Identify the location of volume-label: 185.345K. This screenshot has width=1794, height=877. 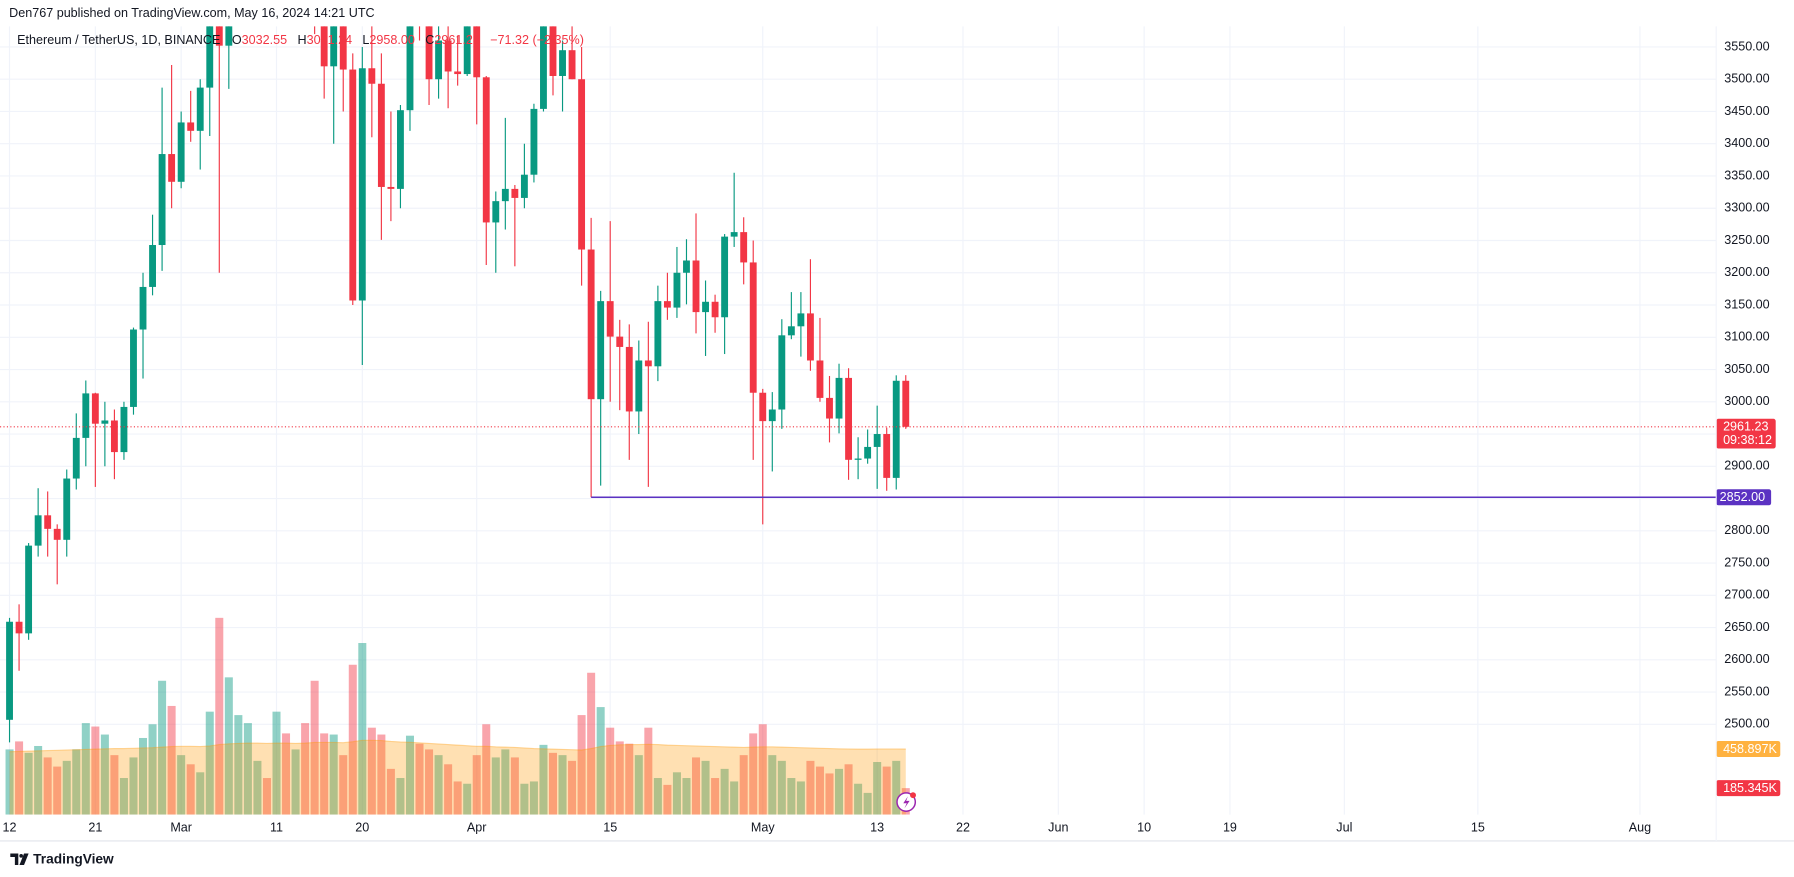
(1750, 788).